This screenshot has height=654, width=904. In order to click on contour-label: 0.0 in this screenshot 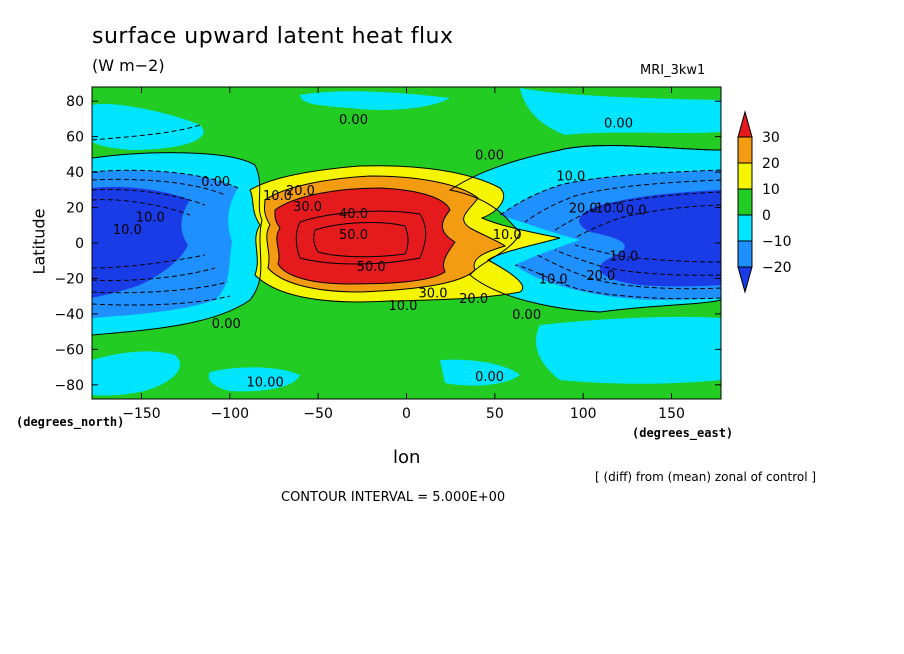, I will do `click(636, 210)`.